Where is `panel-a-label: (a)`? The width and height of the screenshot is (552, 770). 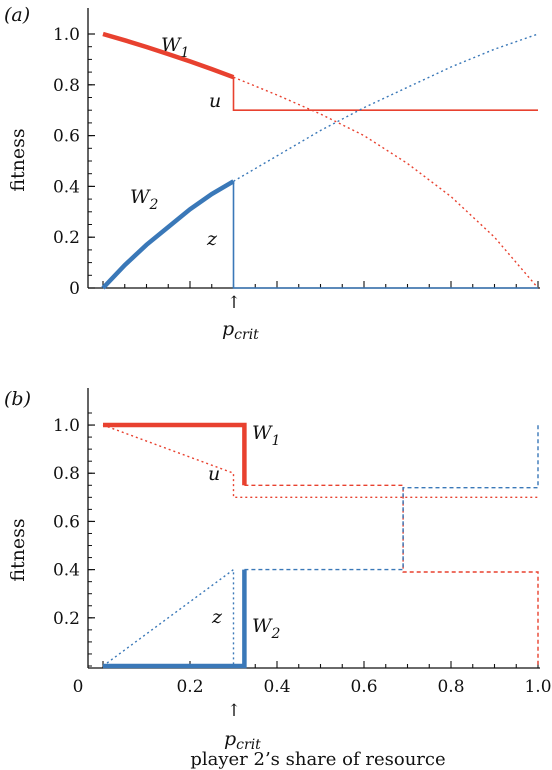 panel-a-label: (a) is located at coordinates (17, 15).